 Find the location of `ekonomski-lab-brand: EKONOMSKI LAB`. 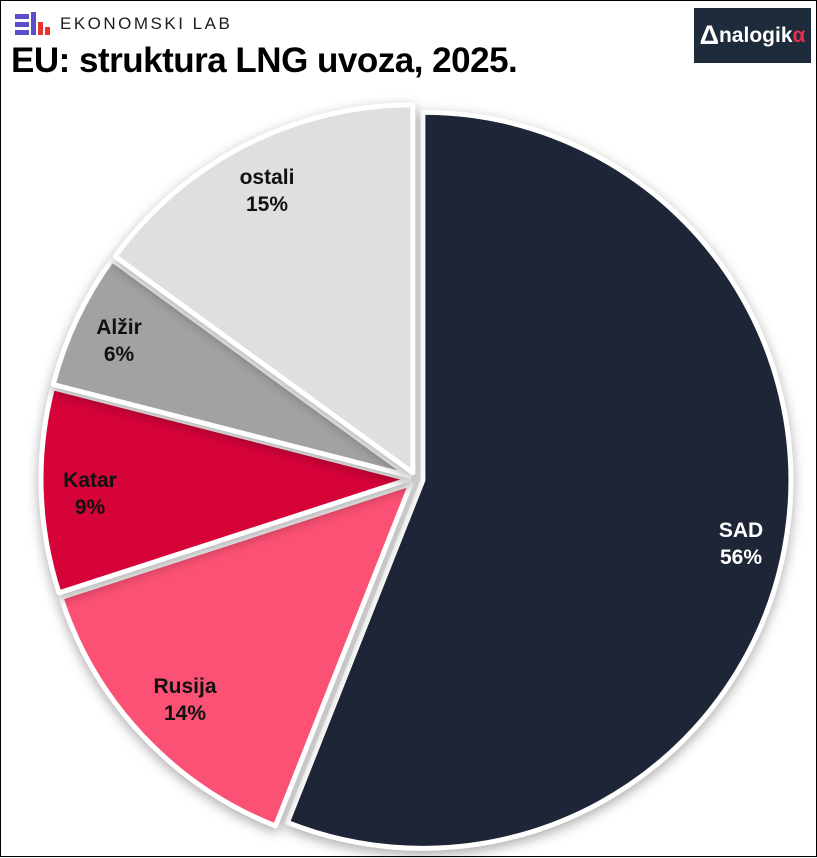

ekonomski-lab-brand: EKONOMSKI LAB is located at coordinates (123, 23).